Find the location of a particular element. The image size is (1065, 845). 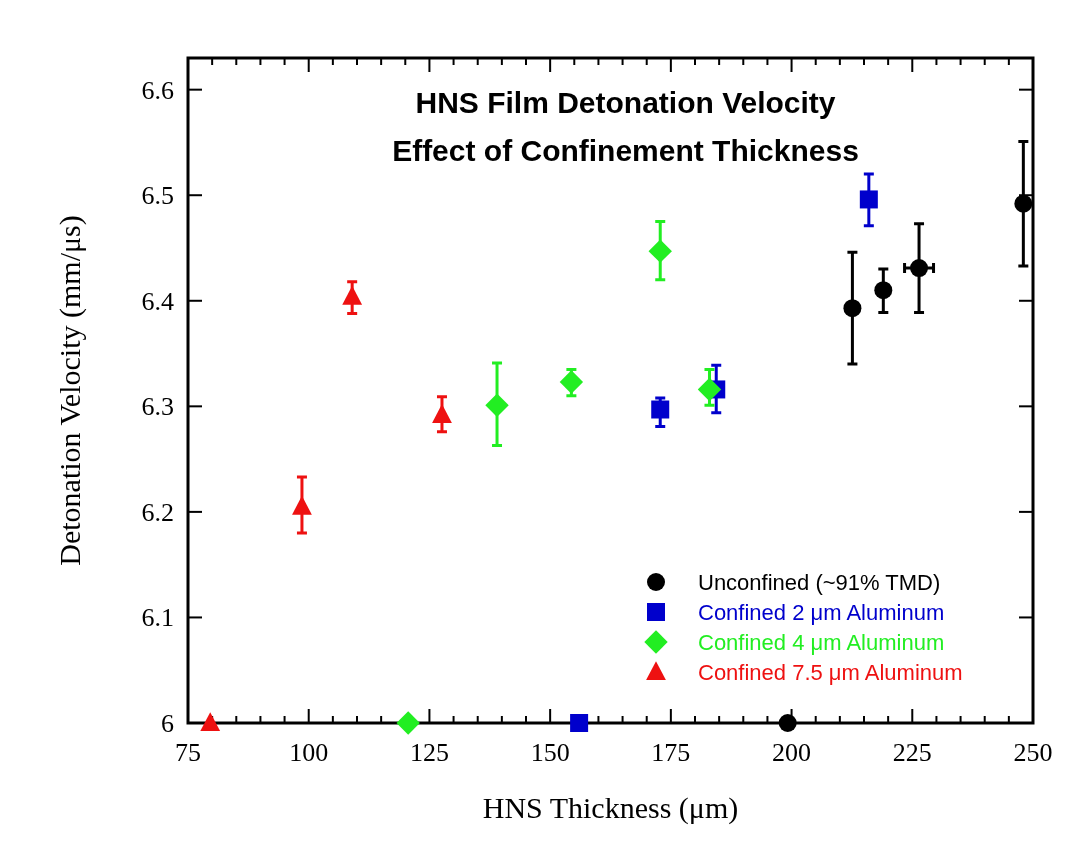

x-axis-title: HNS Thickness (μm) is located at coordinates (610, 808).